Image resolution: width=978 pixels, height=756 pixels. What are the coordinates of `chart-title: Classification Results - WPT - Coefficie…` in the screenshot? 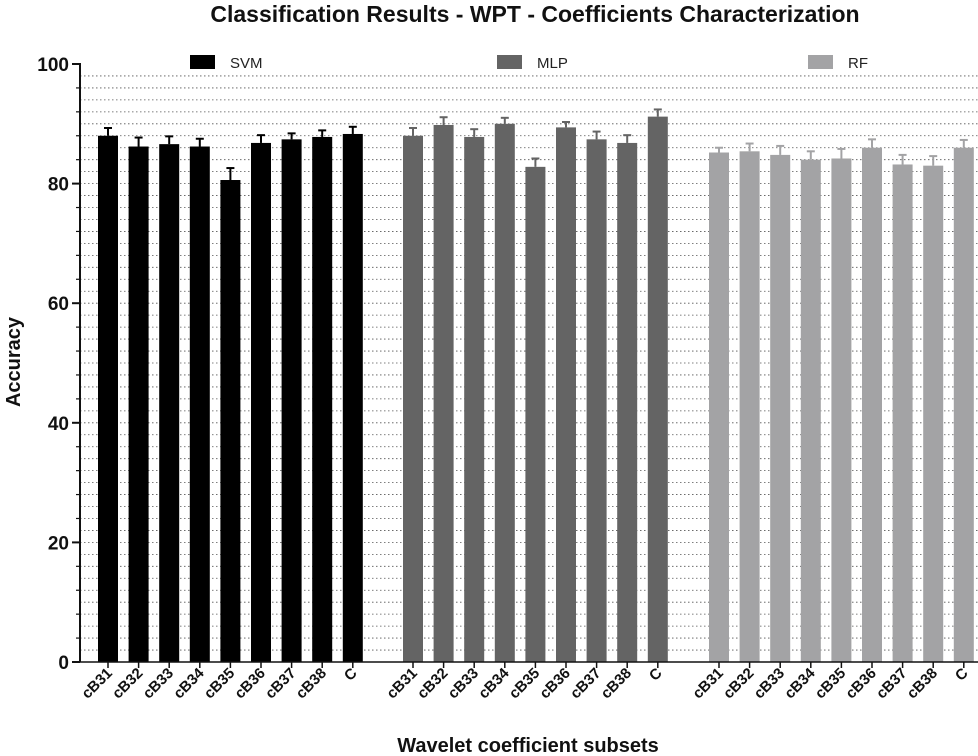 It's located at (534, 14).